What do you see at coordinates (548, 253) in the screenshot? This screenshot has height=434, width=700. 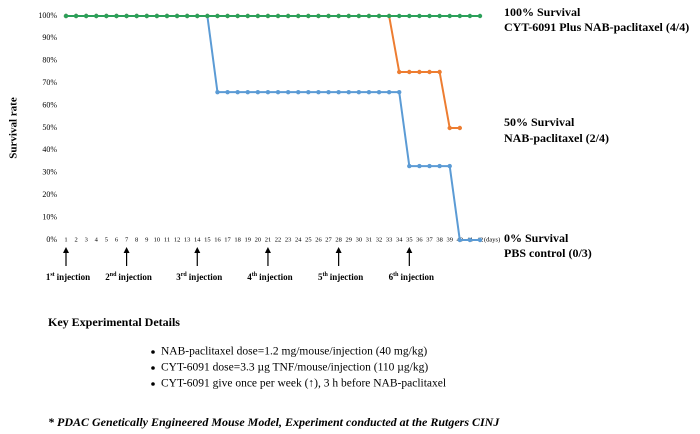 I see `legend-label: PBS control (0/3)` at bounding box center [548, 253].